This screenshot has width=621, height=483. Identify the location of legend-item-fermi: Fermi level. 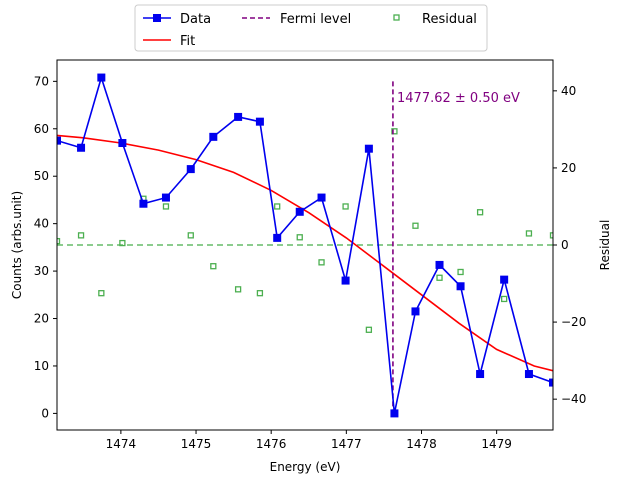
(296, 19).